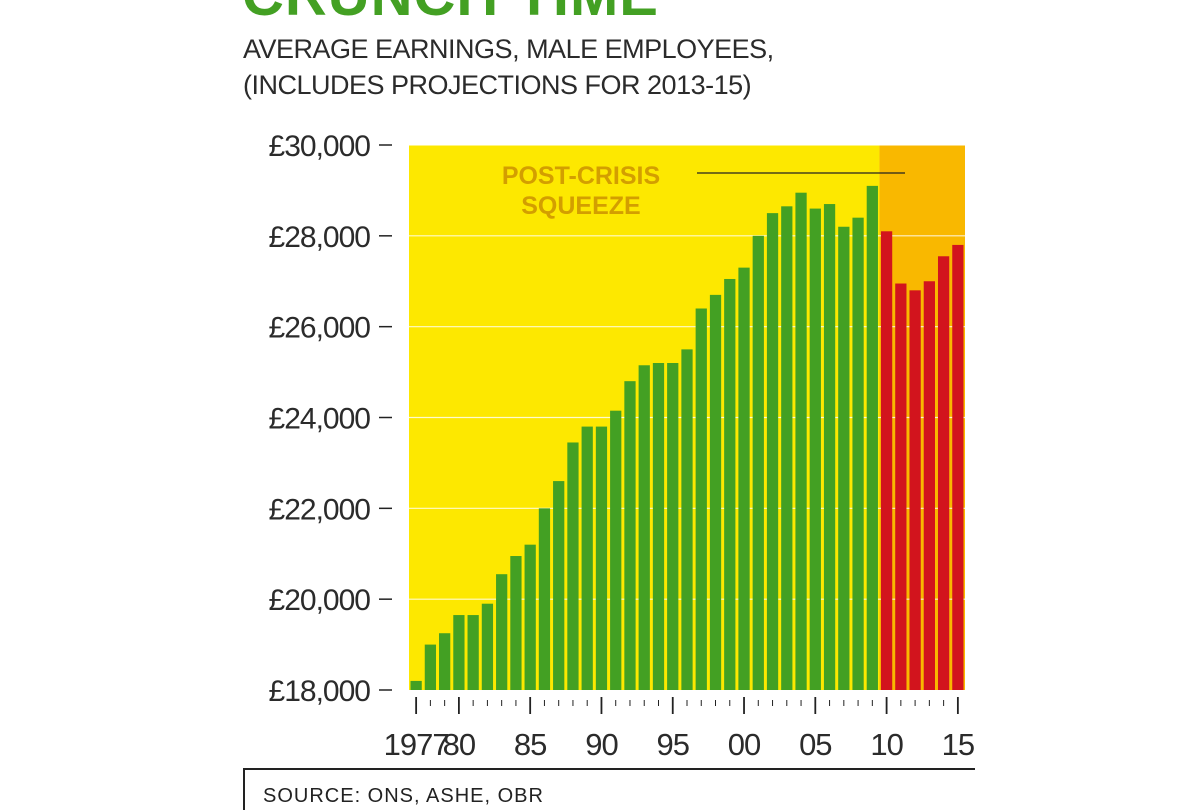  Describe the element at coordinates (829, 447) in the screenshot. I see `bar-2006` at that location.